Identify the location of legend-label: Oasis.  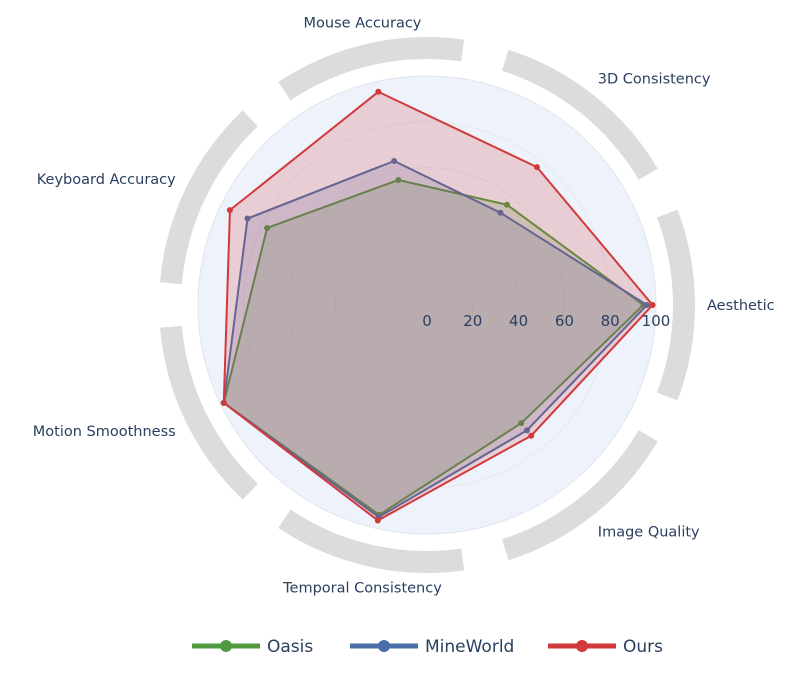
(290, 647).